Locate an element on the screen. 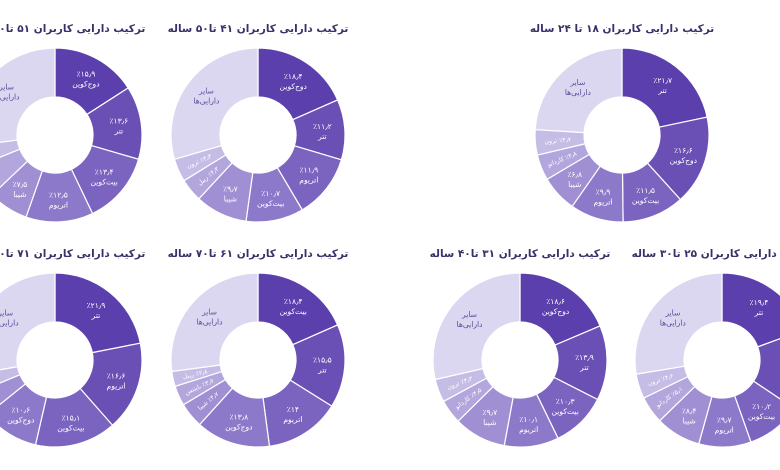 Image resolution: width=780 pixels, height=470 pixels. chart-title: ترکیب دارایی کاربران ۷۱ تا۸۰ ساله is located at coordinates (72, 254).